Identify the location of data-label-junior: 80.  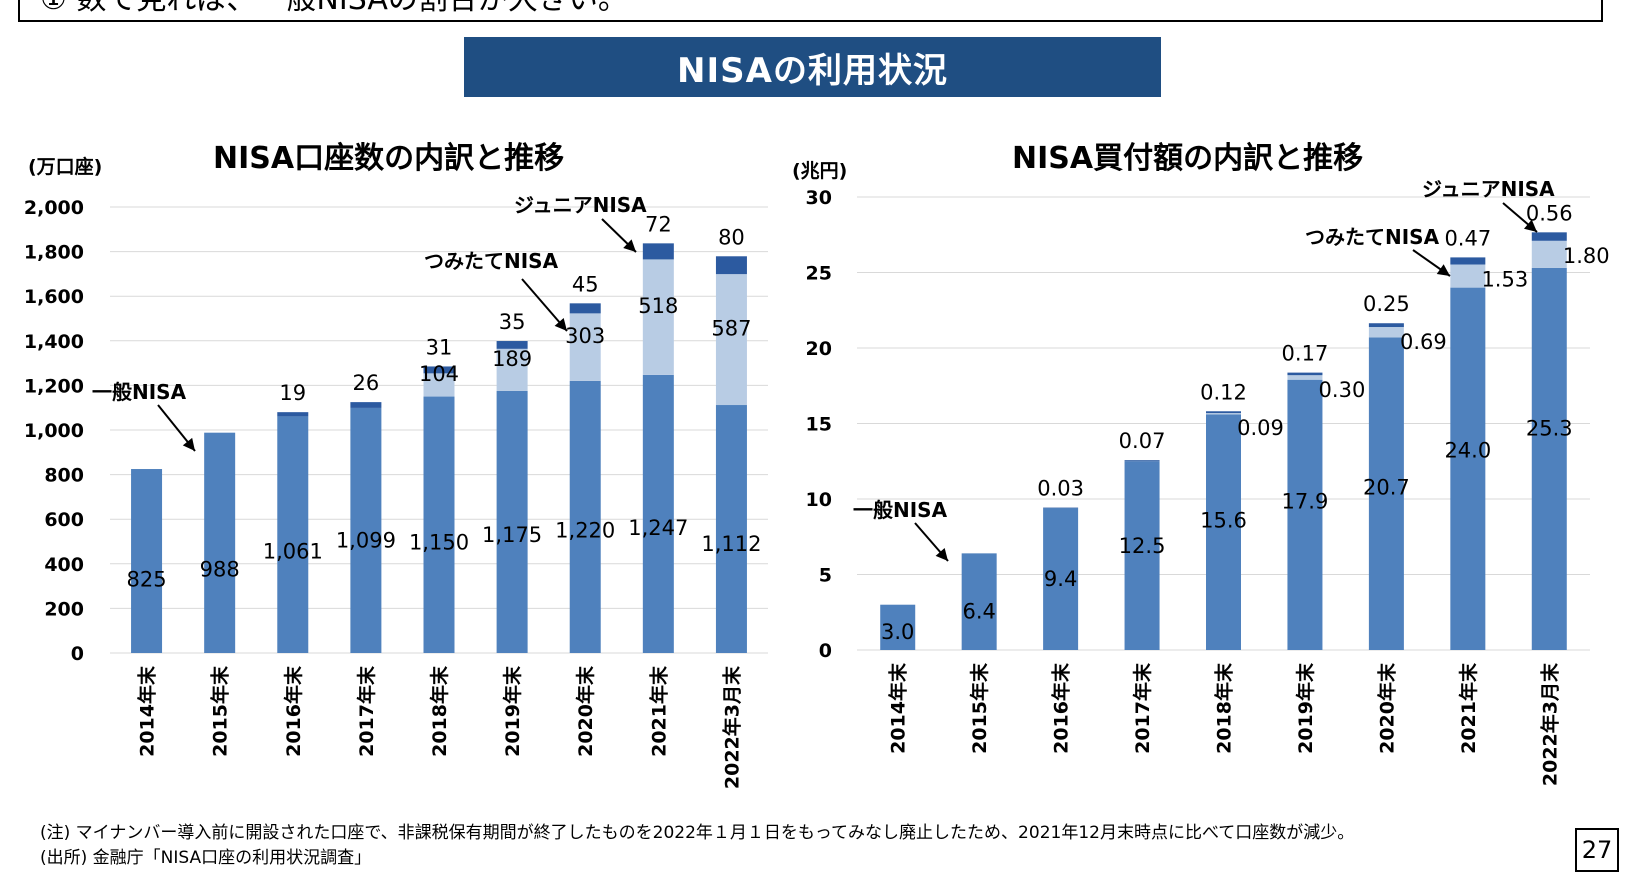
(731, 237).